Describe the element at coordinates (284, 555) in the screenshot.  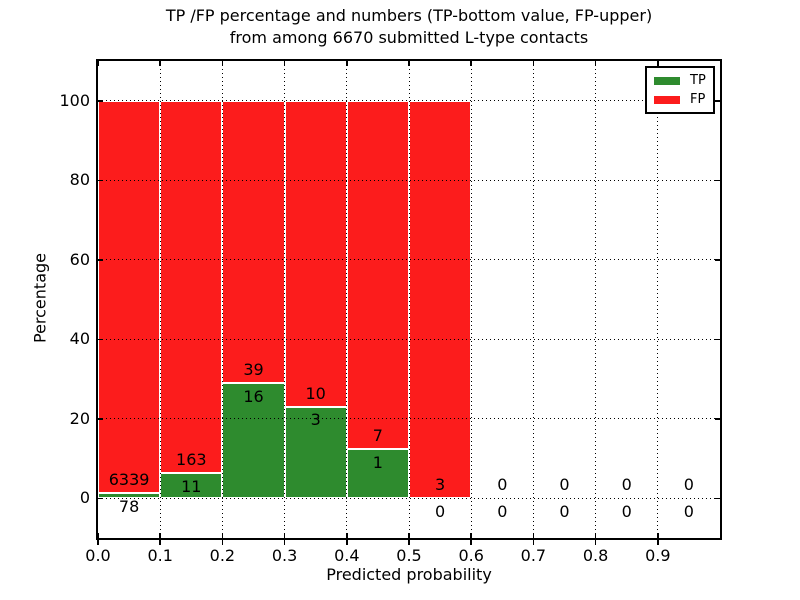
I see `x-tick-label: 0.3` at that location.